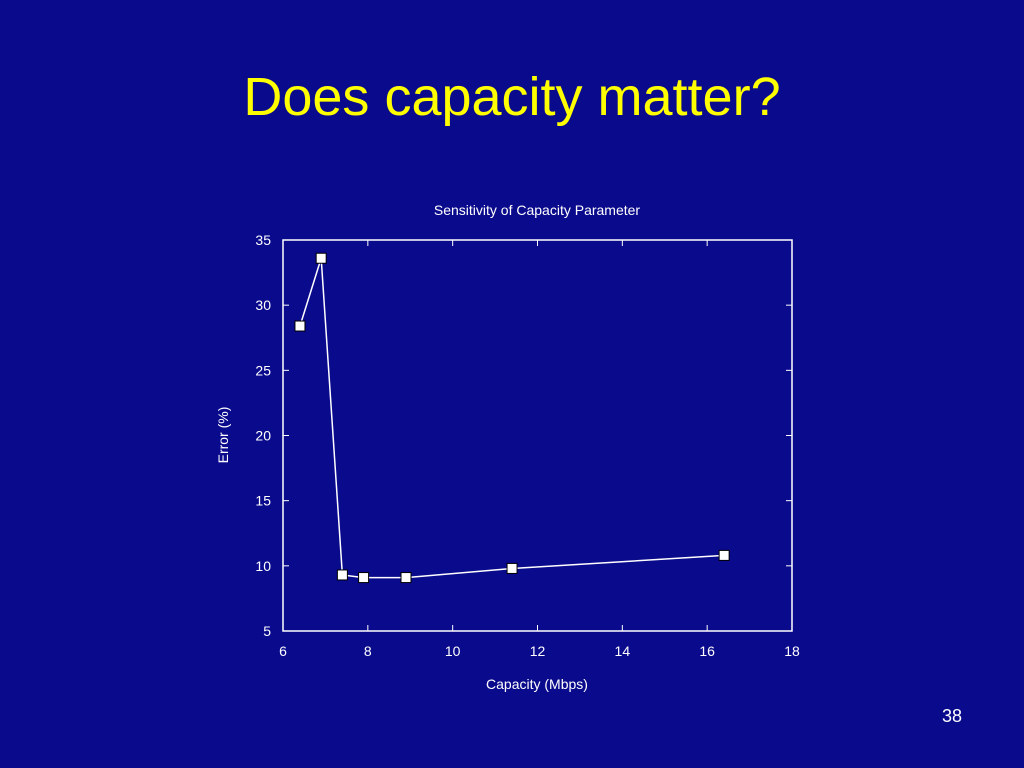  What do you see at coordinates (263, 436) in the screenshot?
I see `y-tick-label: 20` at bounding box center [263, 436].